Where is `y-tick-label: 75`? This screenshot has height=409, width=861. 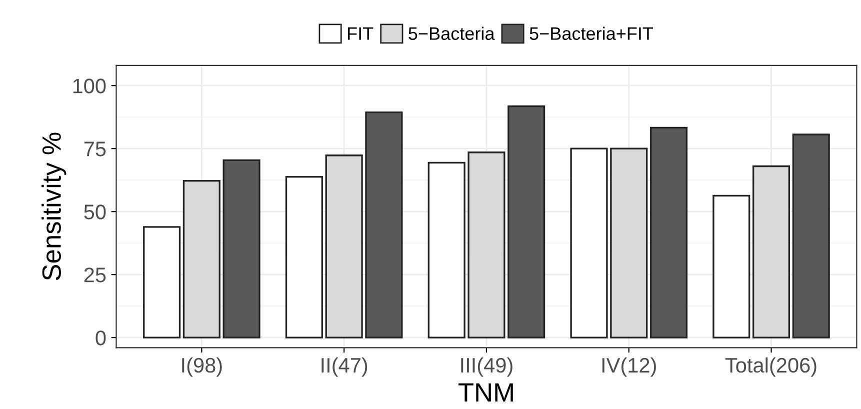 y-tick-label: 75 is located at coordinates (95, 149).